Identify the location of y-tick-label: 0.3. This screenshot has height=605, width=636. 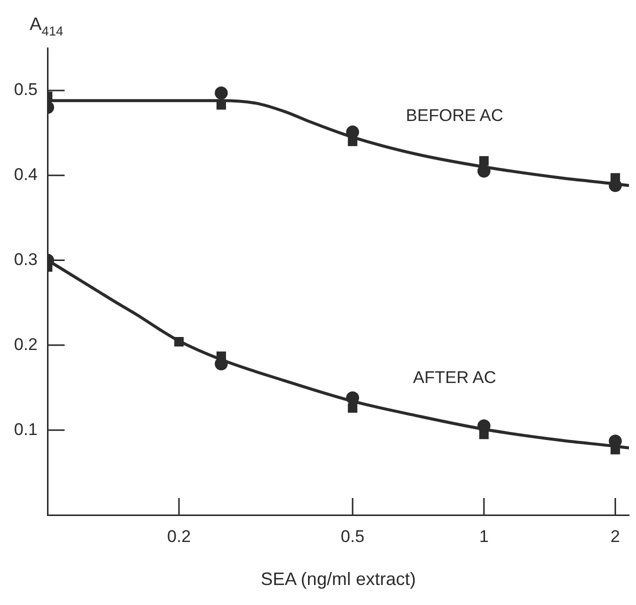
(26, 259).